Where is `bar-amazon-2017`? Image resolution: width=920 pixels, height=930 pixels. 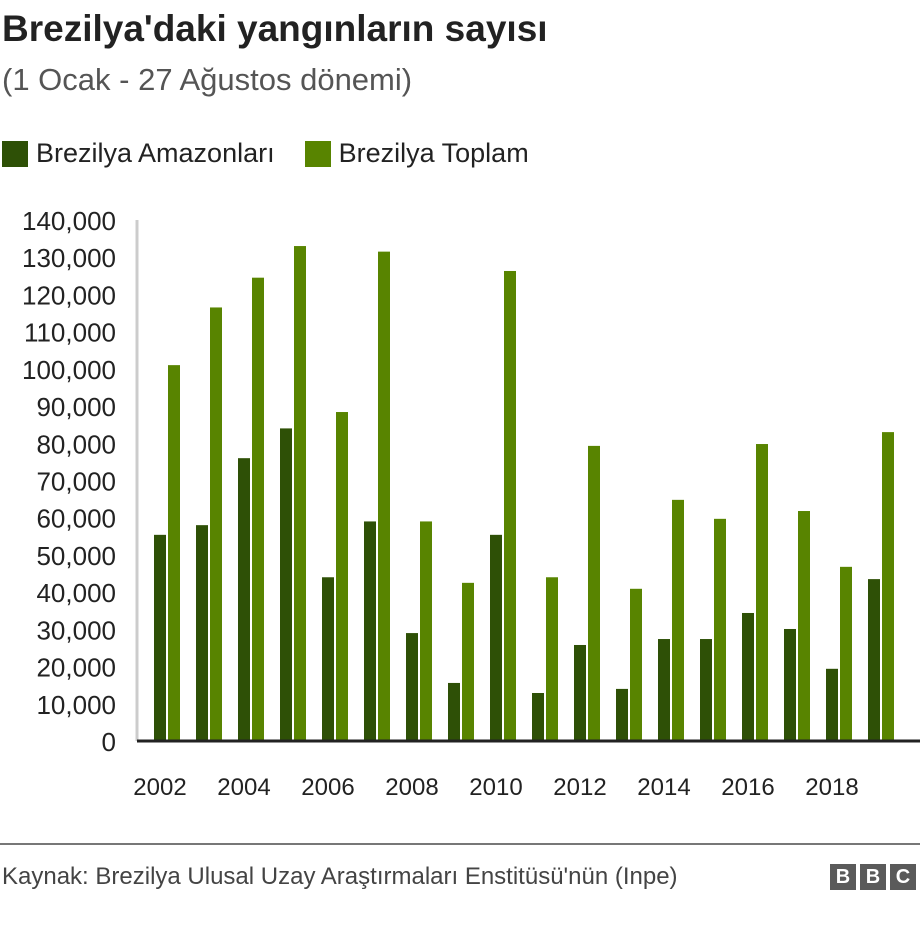 bar-amazon-2017 is located at coordinates (790, 684).